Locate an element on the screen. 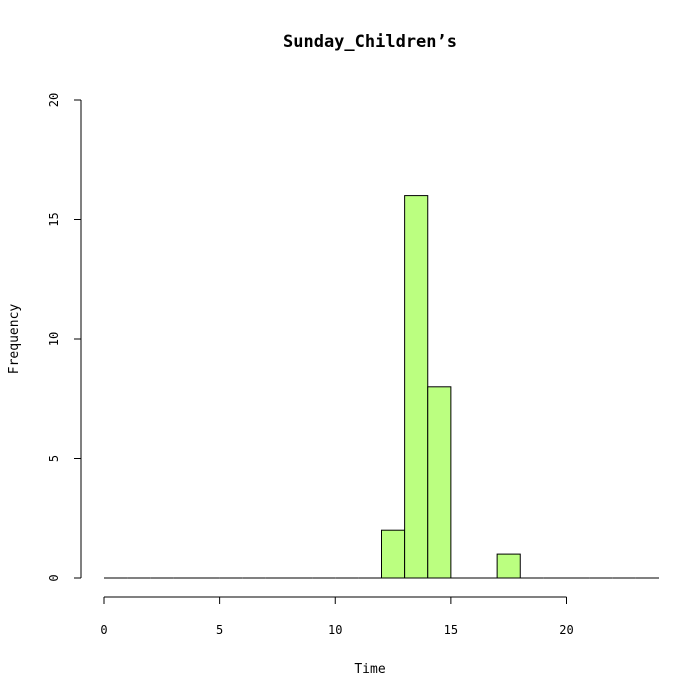 This screenshot has height=699, width=699. y-tick-label-1: 5 is located at coordinates (54, 458).